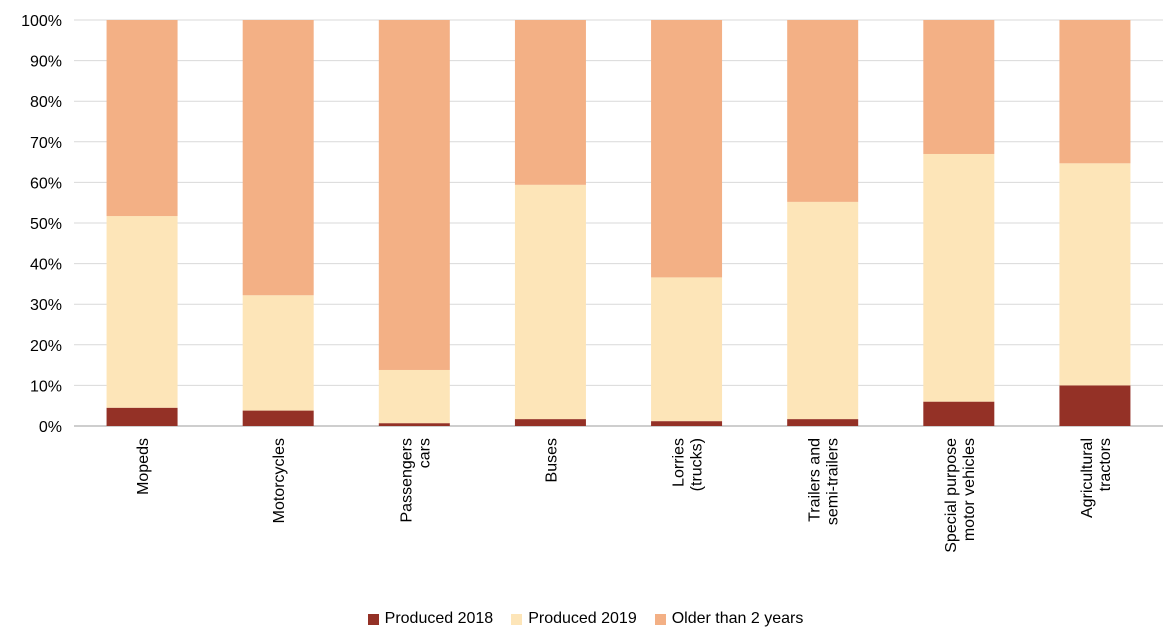 This screenshot has width=1171, height=635. I want to click on legend-label-older-than-2-years: Older than 2 years, so click(737, 618).